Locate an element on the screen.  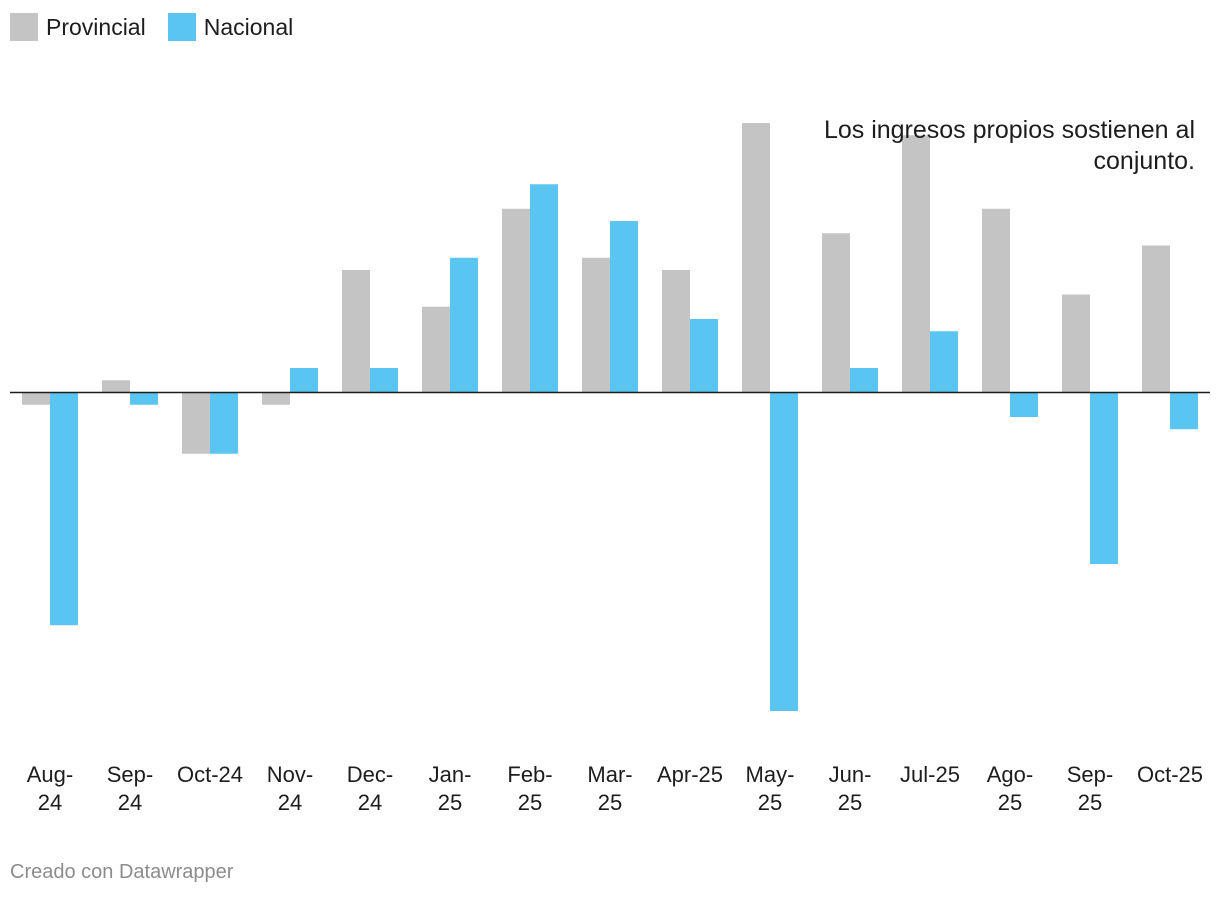
legend-swatch-nacional is located at coordinates (181, 27).